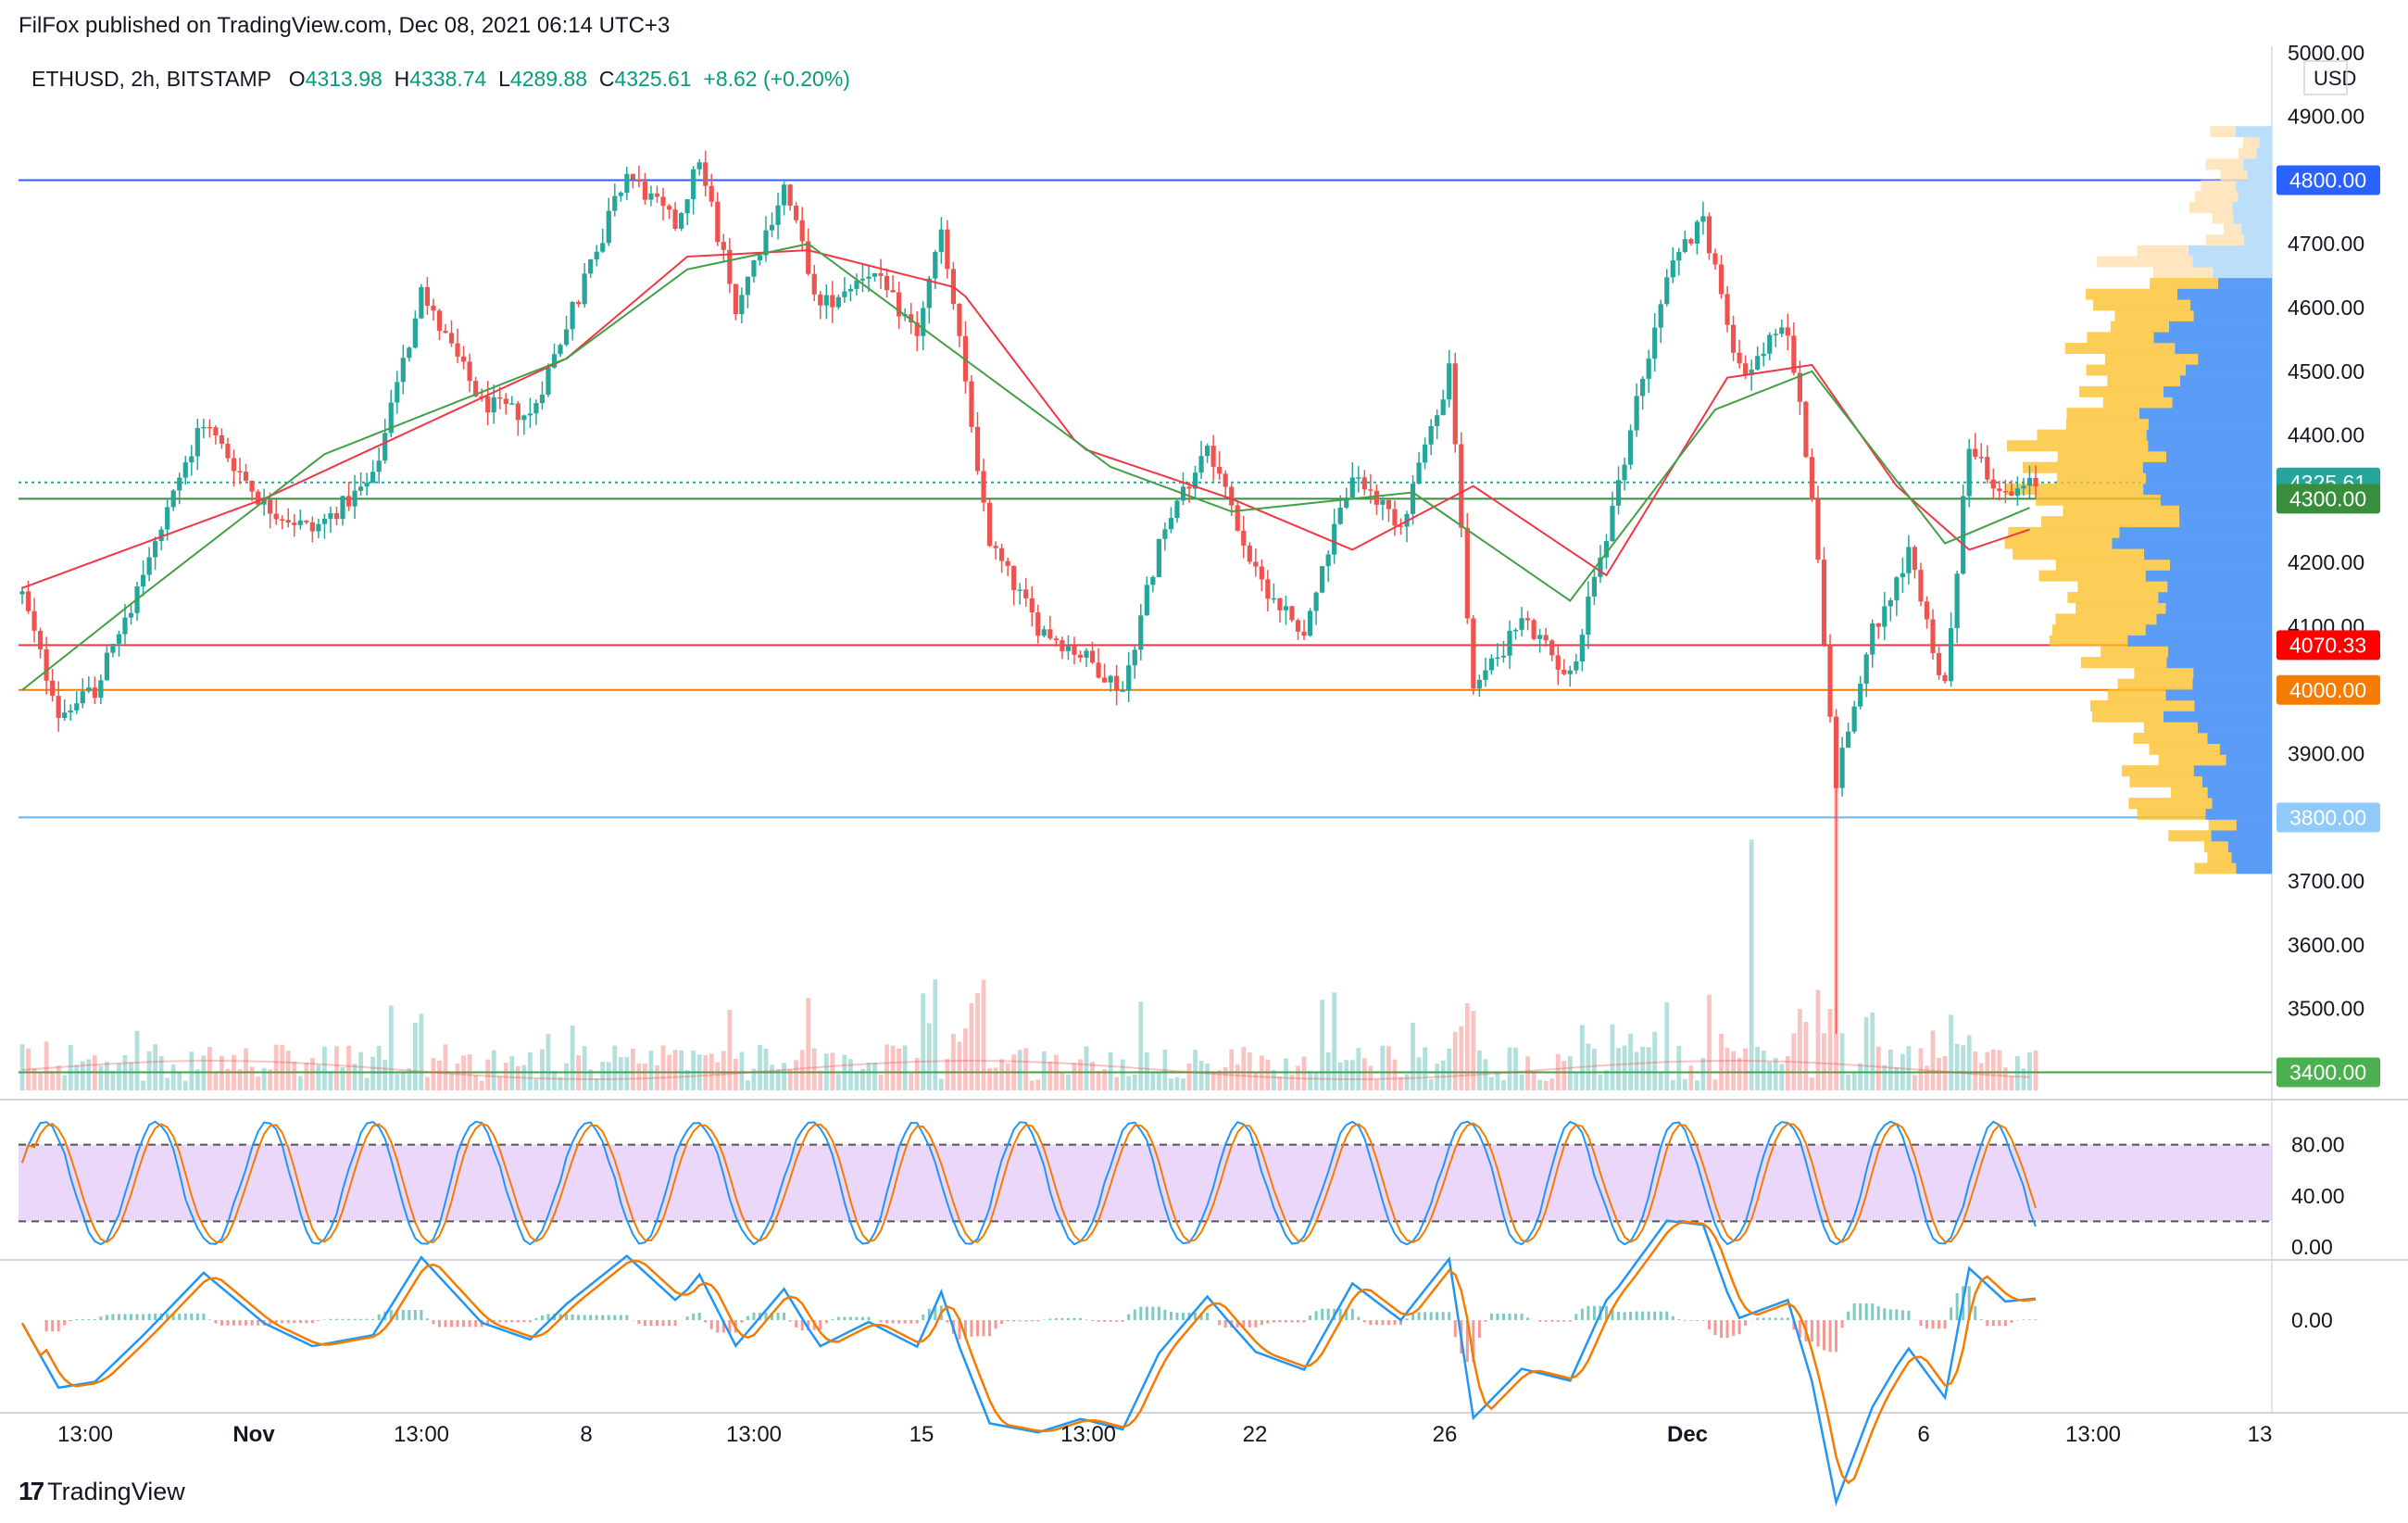 This screenshot has height=1523, width=2408. I want to click on close-value: 4325.61, so click(653, 79).